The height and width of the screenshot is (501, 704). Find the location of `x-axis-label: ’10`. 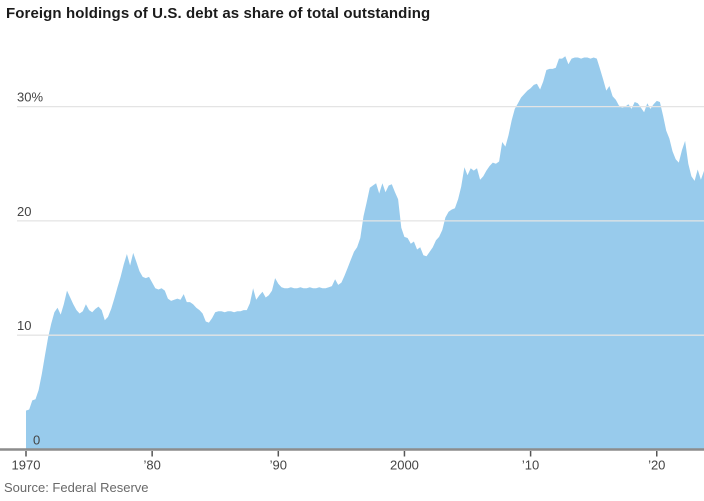

x-axis-label: ’10 is located at coordinates (530, 465).